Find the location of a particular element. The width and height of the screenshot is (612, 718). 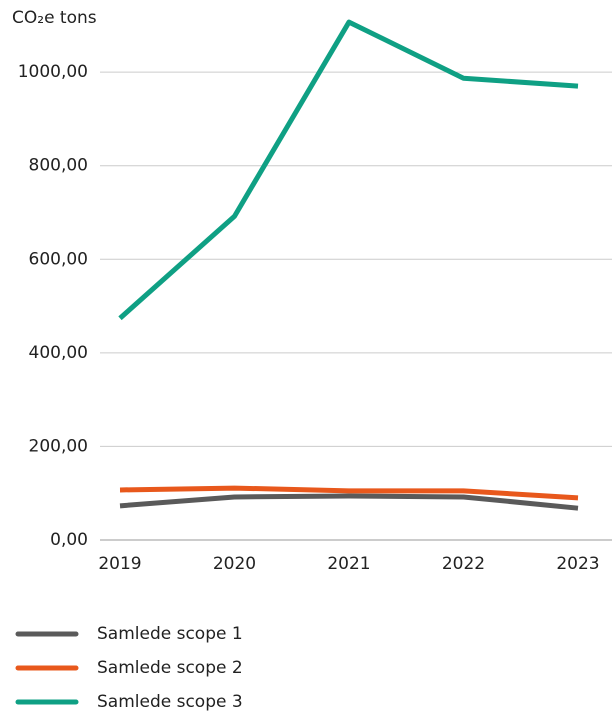

y-tick-label: 0,00 is located at coordinates (69, 540).